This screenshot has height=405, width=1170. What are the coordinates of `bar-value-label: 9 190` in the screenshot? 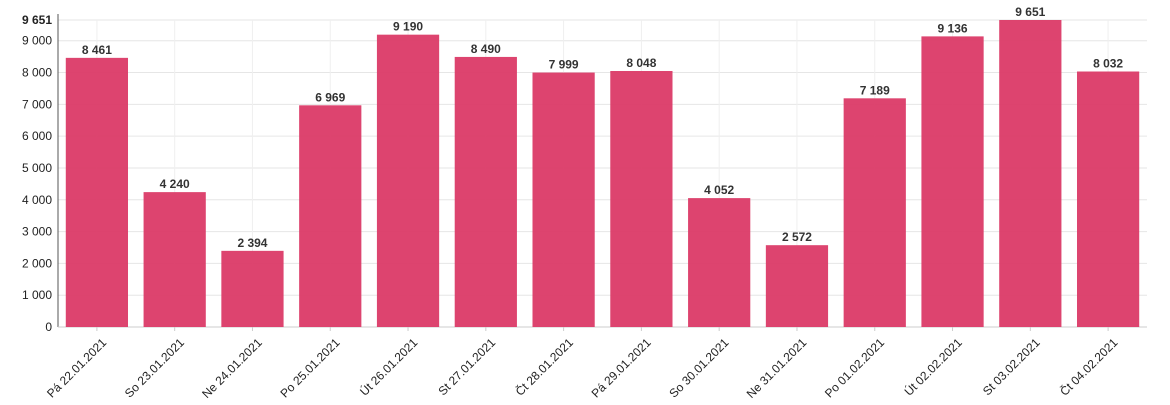 It's located at (408, 27).